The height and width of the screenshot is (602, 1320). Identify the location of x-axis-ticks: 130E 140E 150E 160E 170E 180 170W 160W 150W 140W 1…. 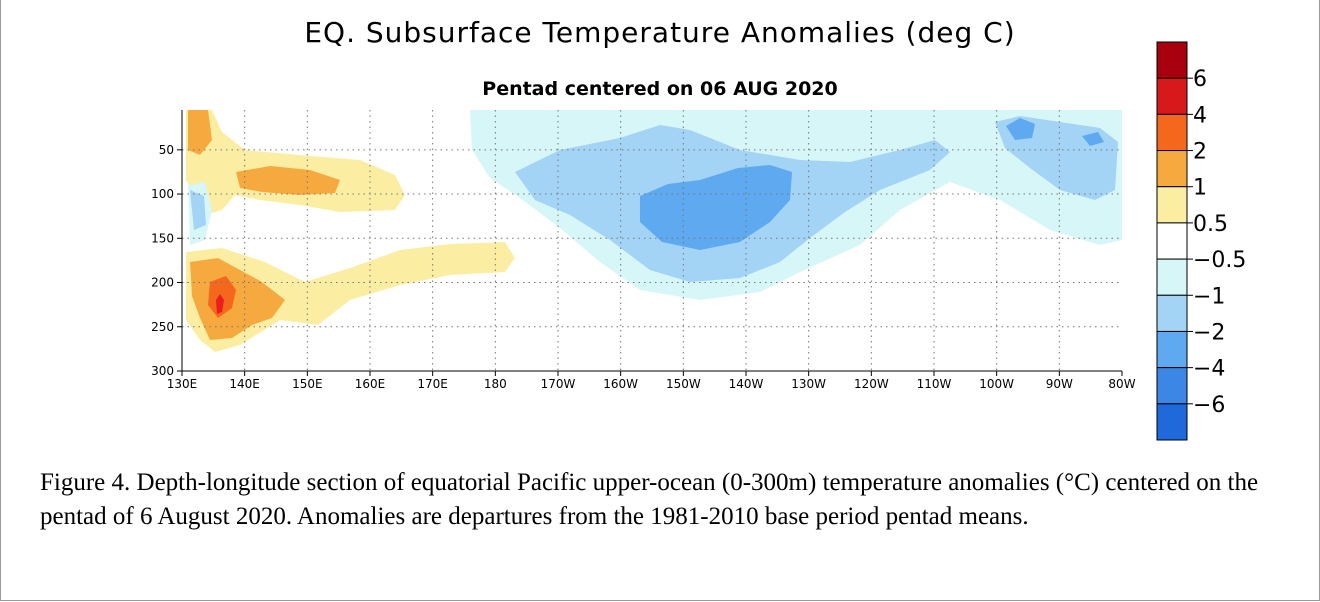
(651, 381).